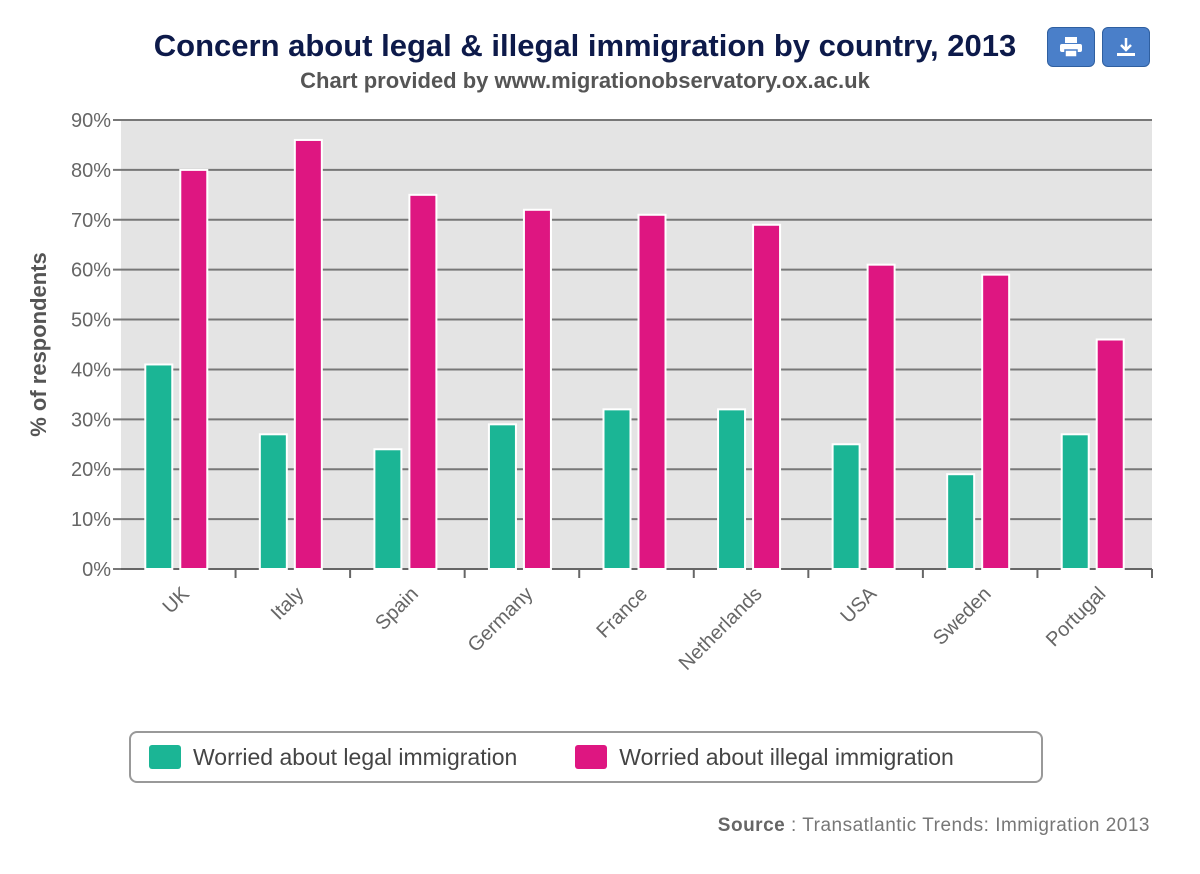 This screenshot has height=874, width=1200. I want to click on bar-legal-spain, so click(388, 509).